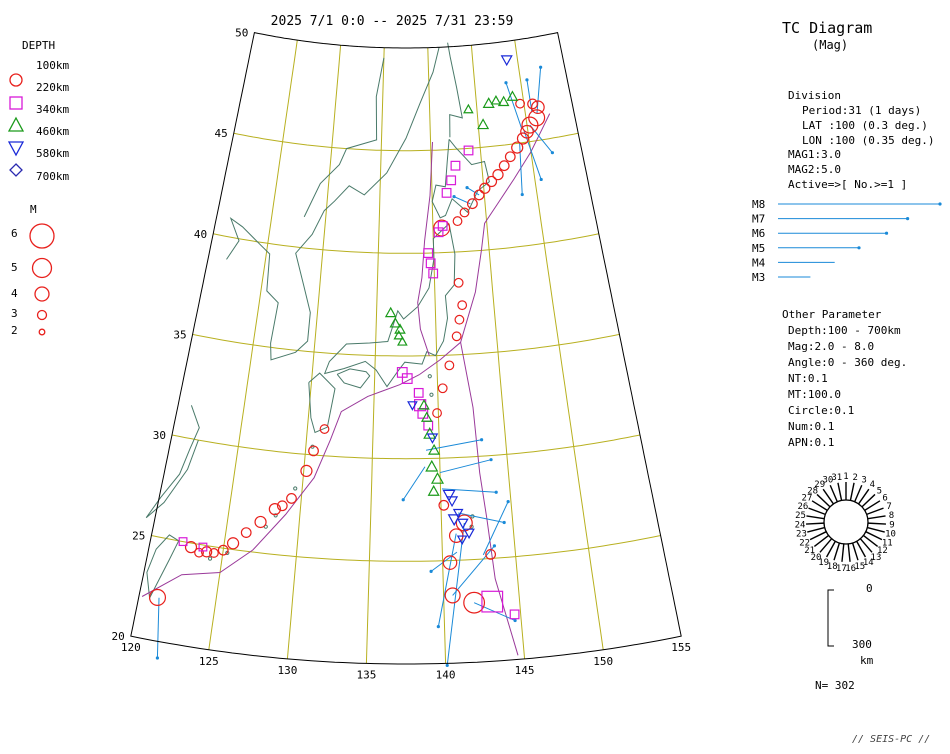 This screenshot has height=754, width=950. I want to click on rose-day-label: 22, so click(804, 543).